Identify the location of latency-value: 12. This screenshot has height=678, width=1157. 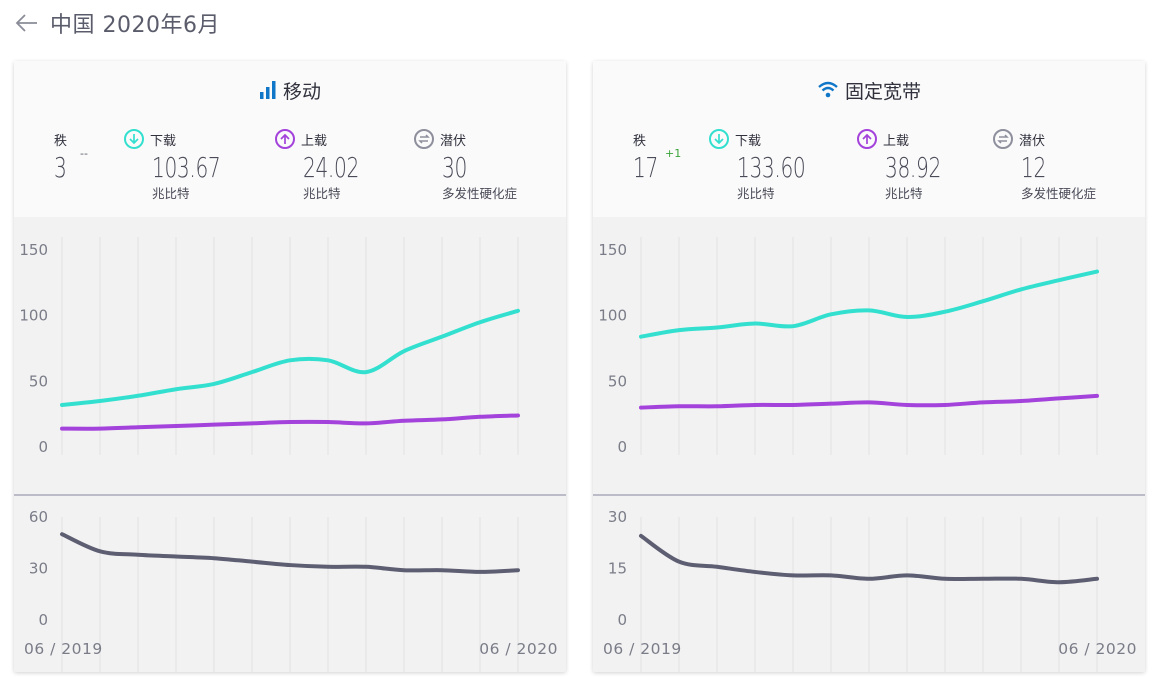
(1033, 167).